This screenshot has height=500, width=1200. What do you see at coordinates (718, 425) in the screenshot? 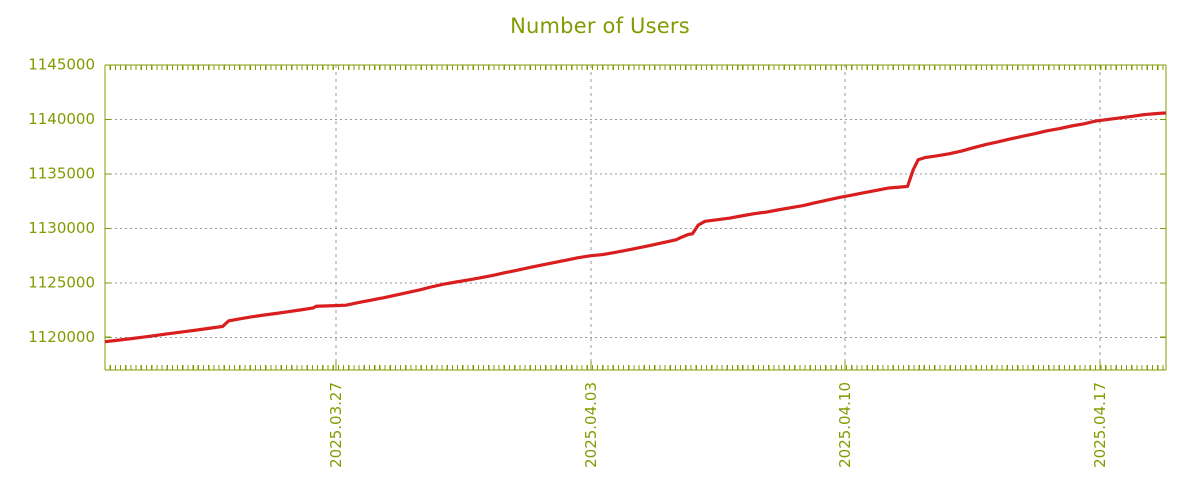
I see `x-tick-labels: 2025.03.27 2025.04.03 2025.04.10 2025.04.17` at bounding box center [718, 425].